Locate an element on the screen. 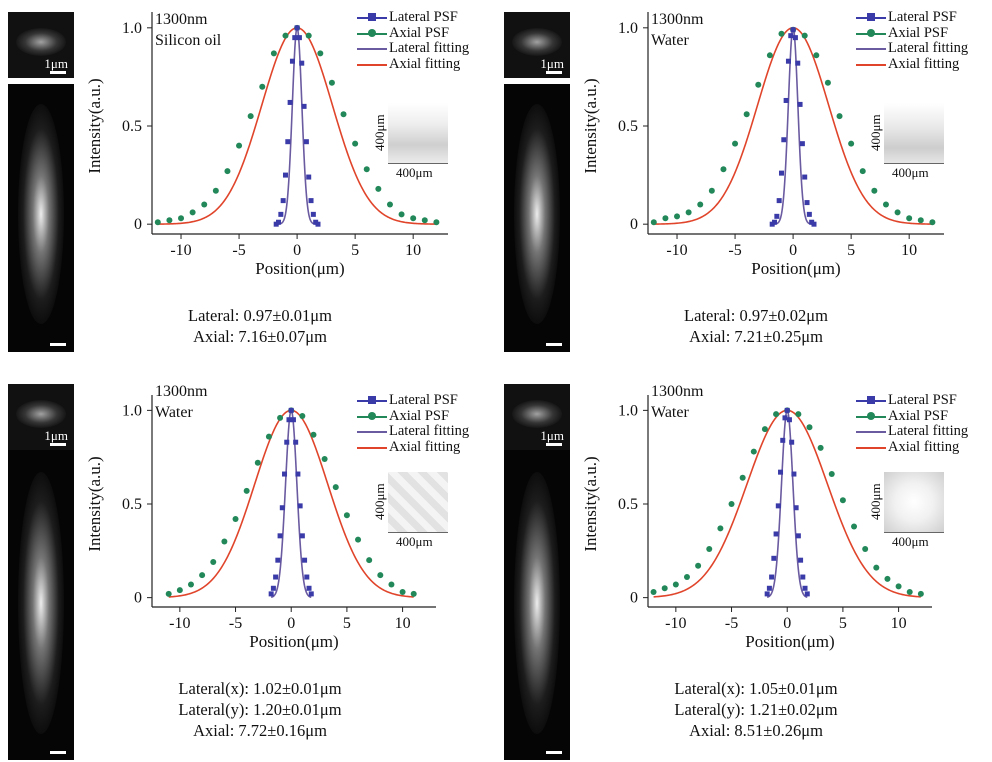 The height and width of the screenshot is (762, 992). annotation-line: 1300nm is located at coordinates (677, 19).